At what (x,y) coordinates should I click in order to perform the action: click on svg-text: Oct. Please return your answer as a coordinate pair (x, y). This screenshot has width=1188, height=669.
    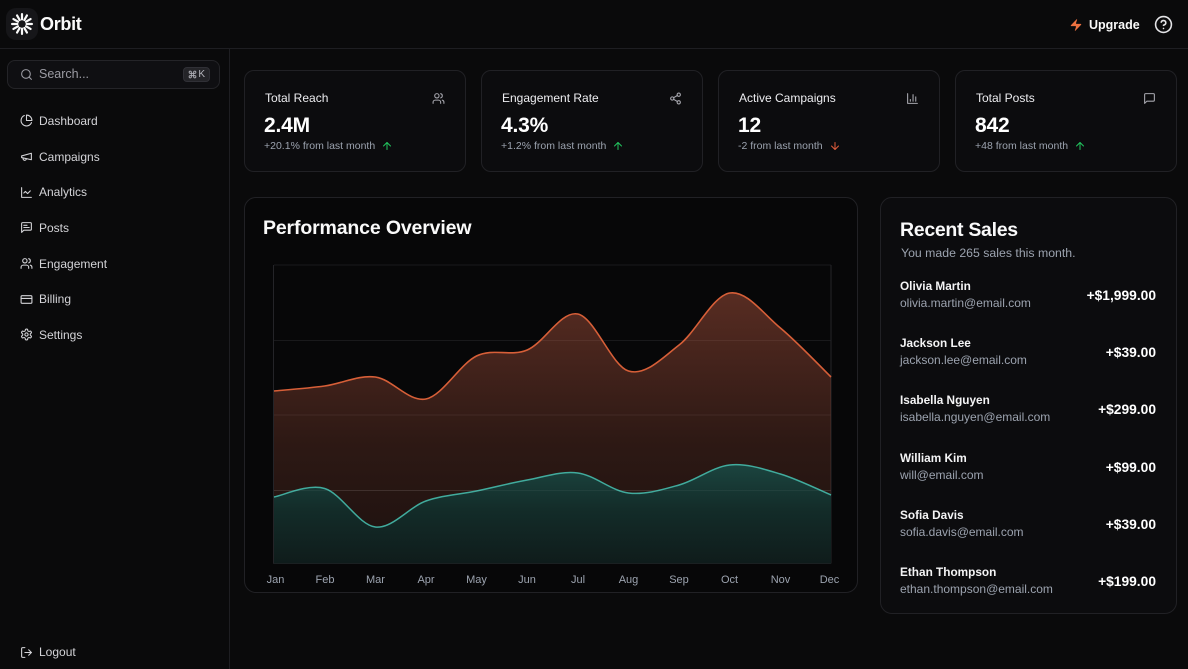
    Looking at the image, I should click on (729, 580).